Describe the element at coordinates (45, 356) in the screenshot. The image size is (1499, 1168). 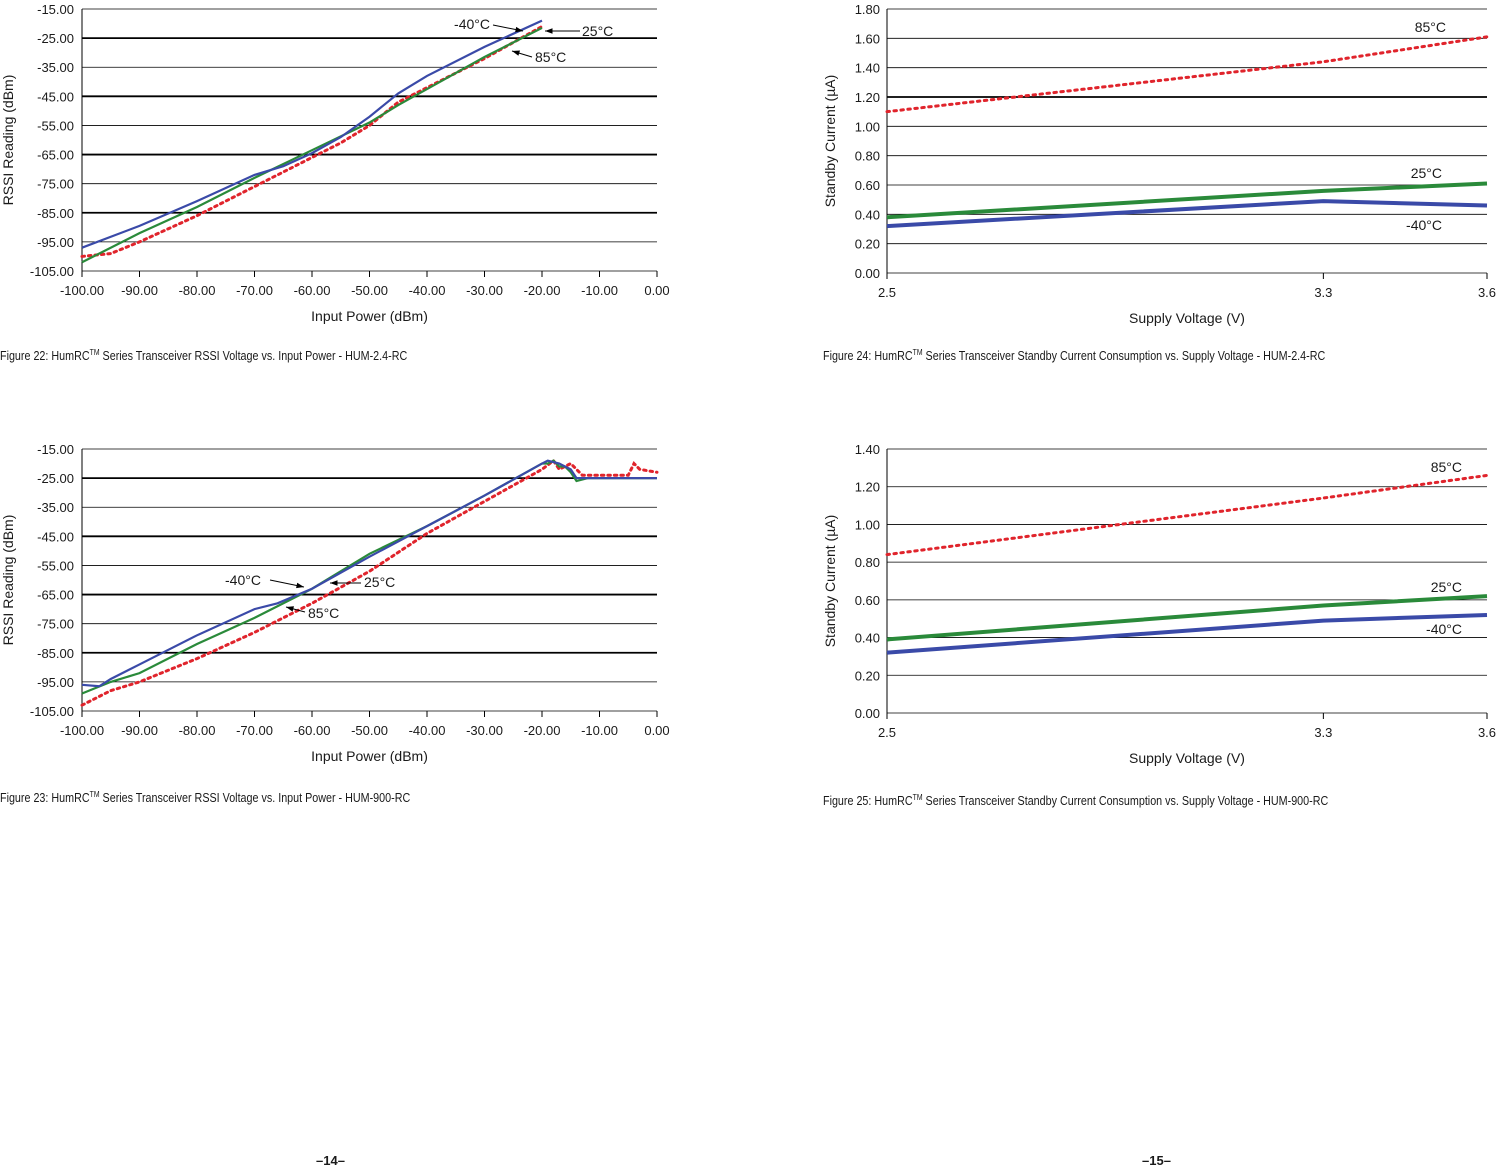
I see `caption-text: Figure 22: HumRC` at that location.